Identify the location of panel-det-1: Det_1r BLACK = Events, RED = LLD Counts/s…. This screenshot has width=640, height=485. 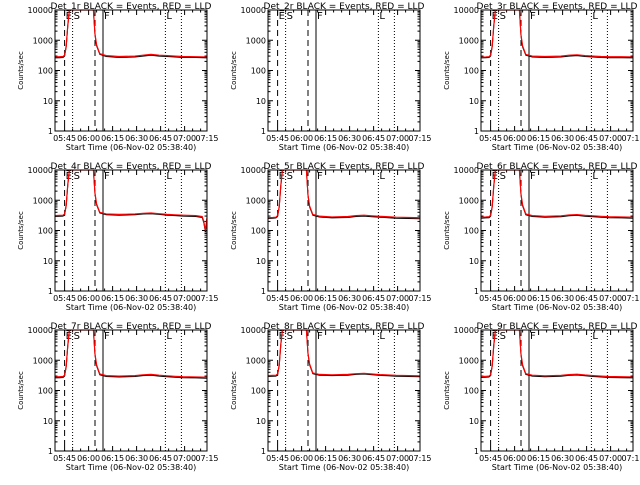
(118, 77).